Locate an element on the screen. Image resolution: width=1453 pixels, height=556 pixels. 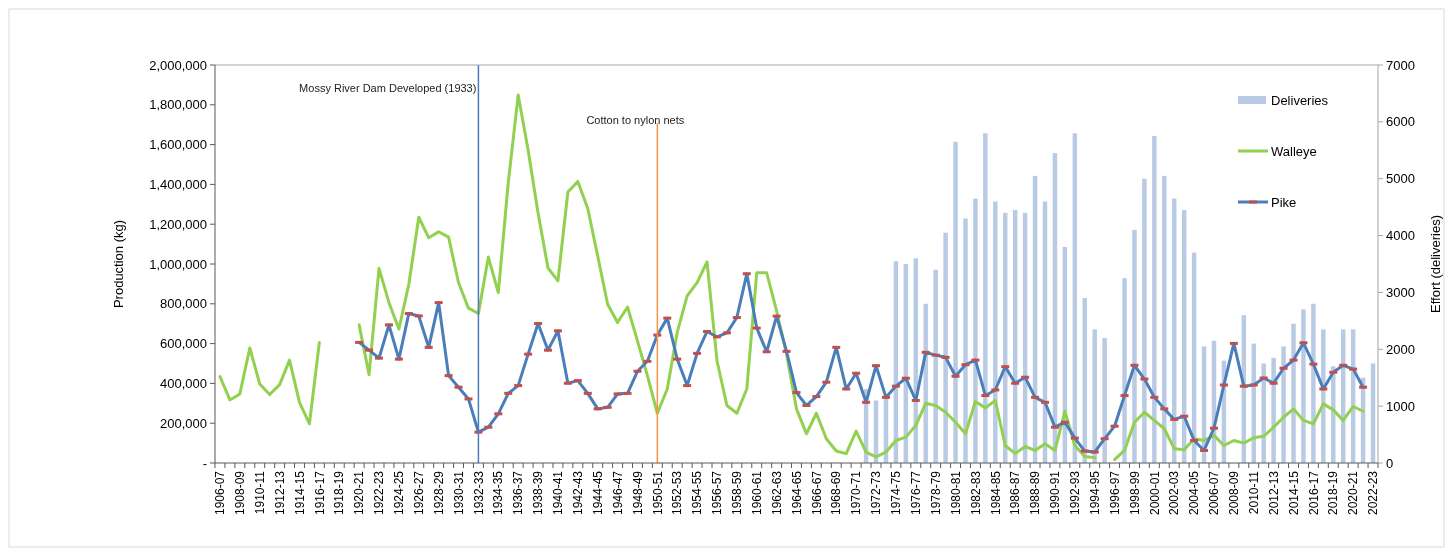
y2-tick-label: 4000 is located at coordinates (1400, 236).